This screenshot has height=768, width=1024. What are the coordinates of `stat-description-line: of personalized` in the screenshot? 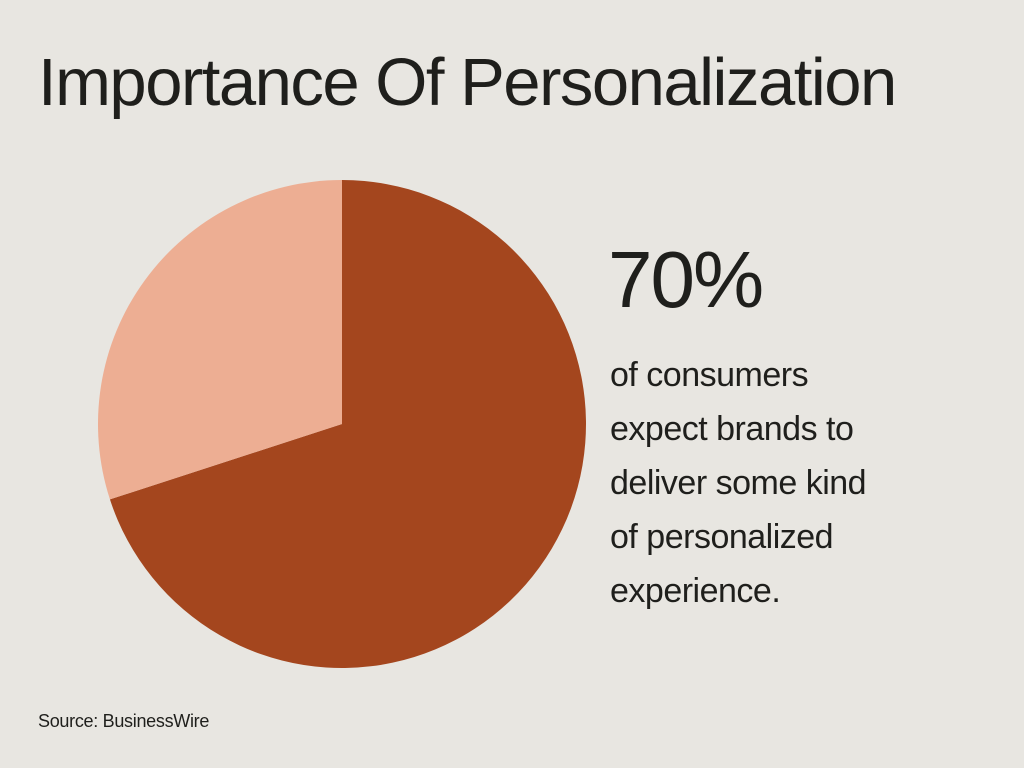 It's located at (722, 537).